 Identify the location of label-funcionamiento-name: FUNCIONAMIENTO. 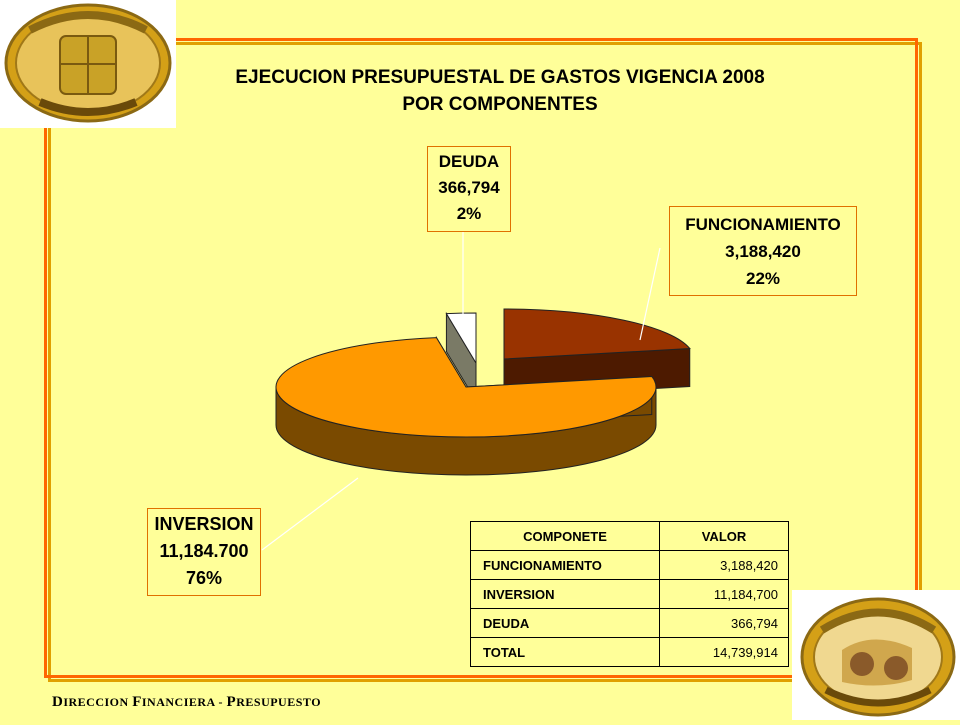
(763, 224).